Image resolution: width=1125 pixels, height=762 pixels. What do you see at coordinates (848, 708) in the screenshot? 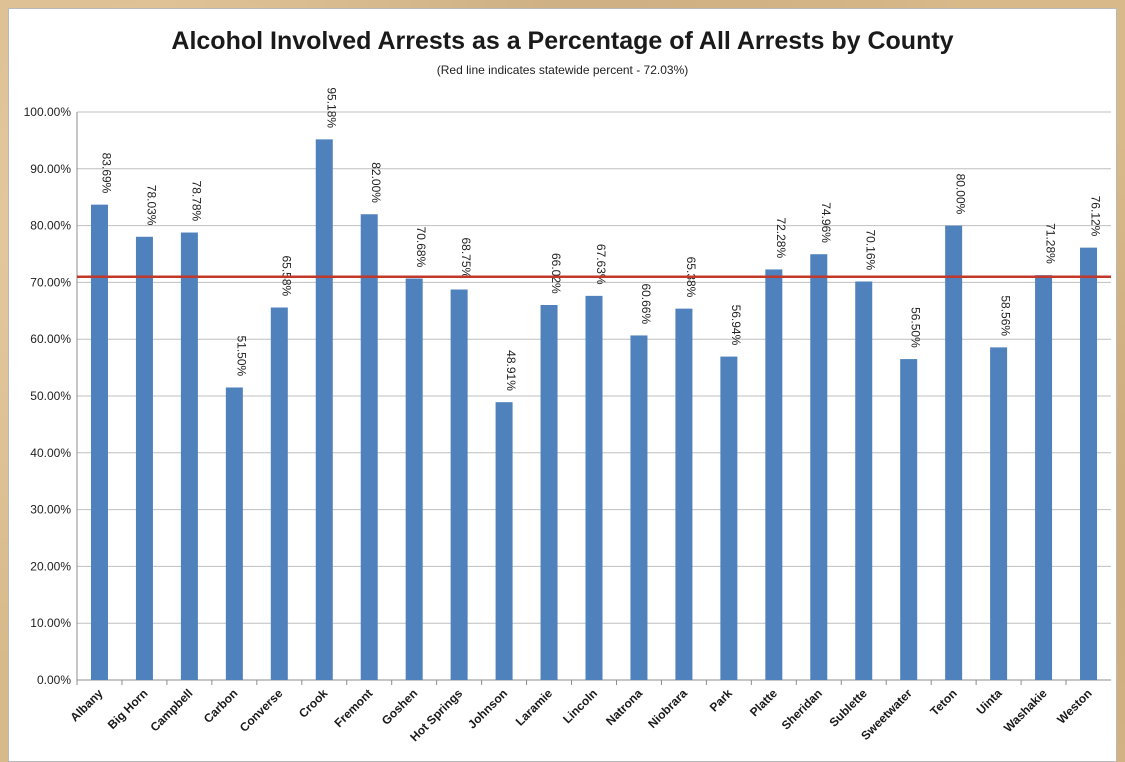
I see `category-label: Sublette` at bounding box center [848, 708].